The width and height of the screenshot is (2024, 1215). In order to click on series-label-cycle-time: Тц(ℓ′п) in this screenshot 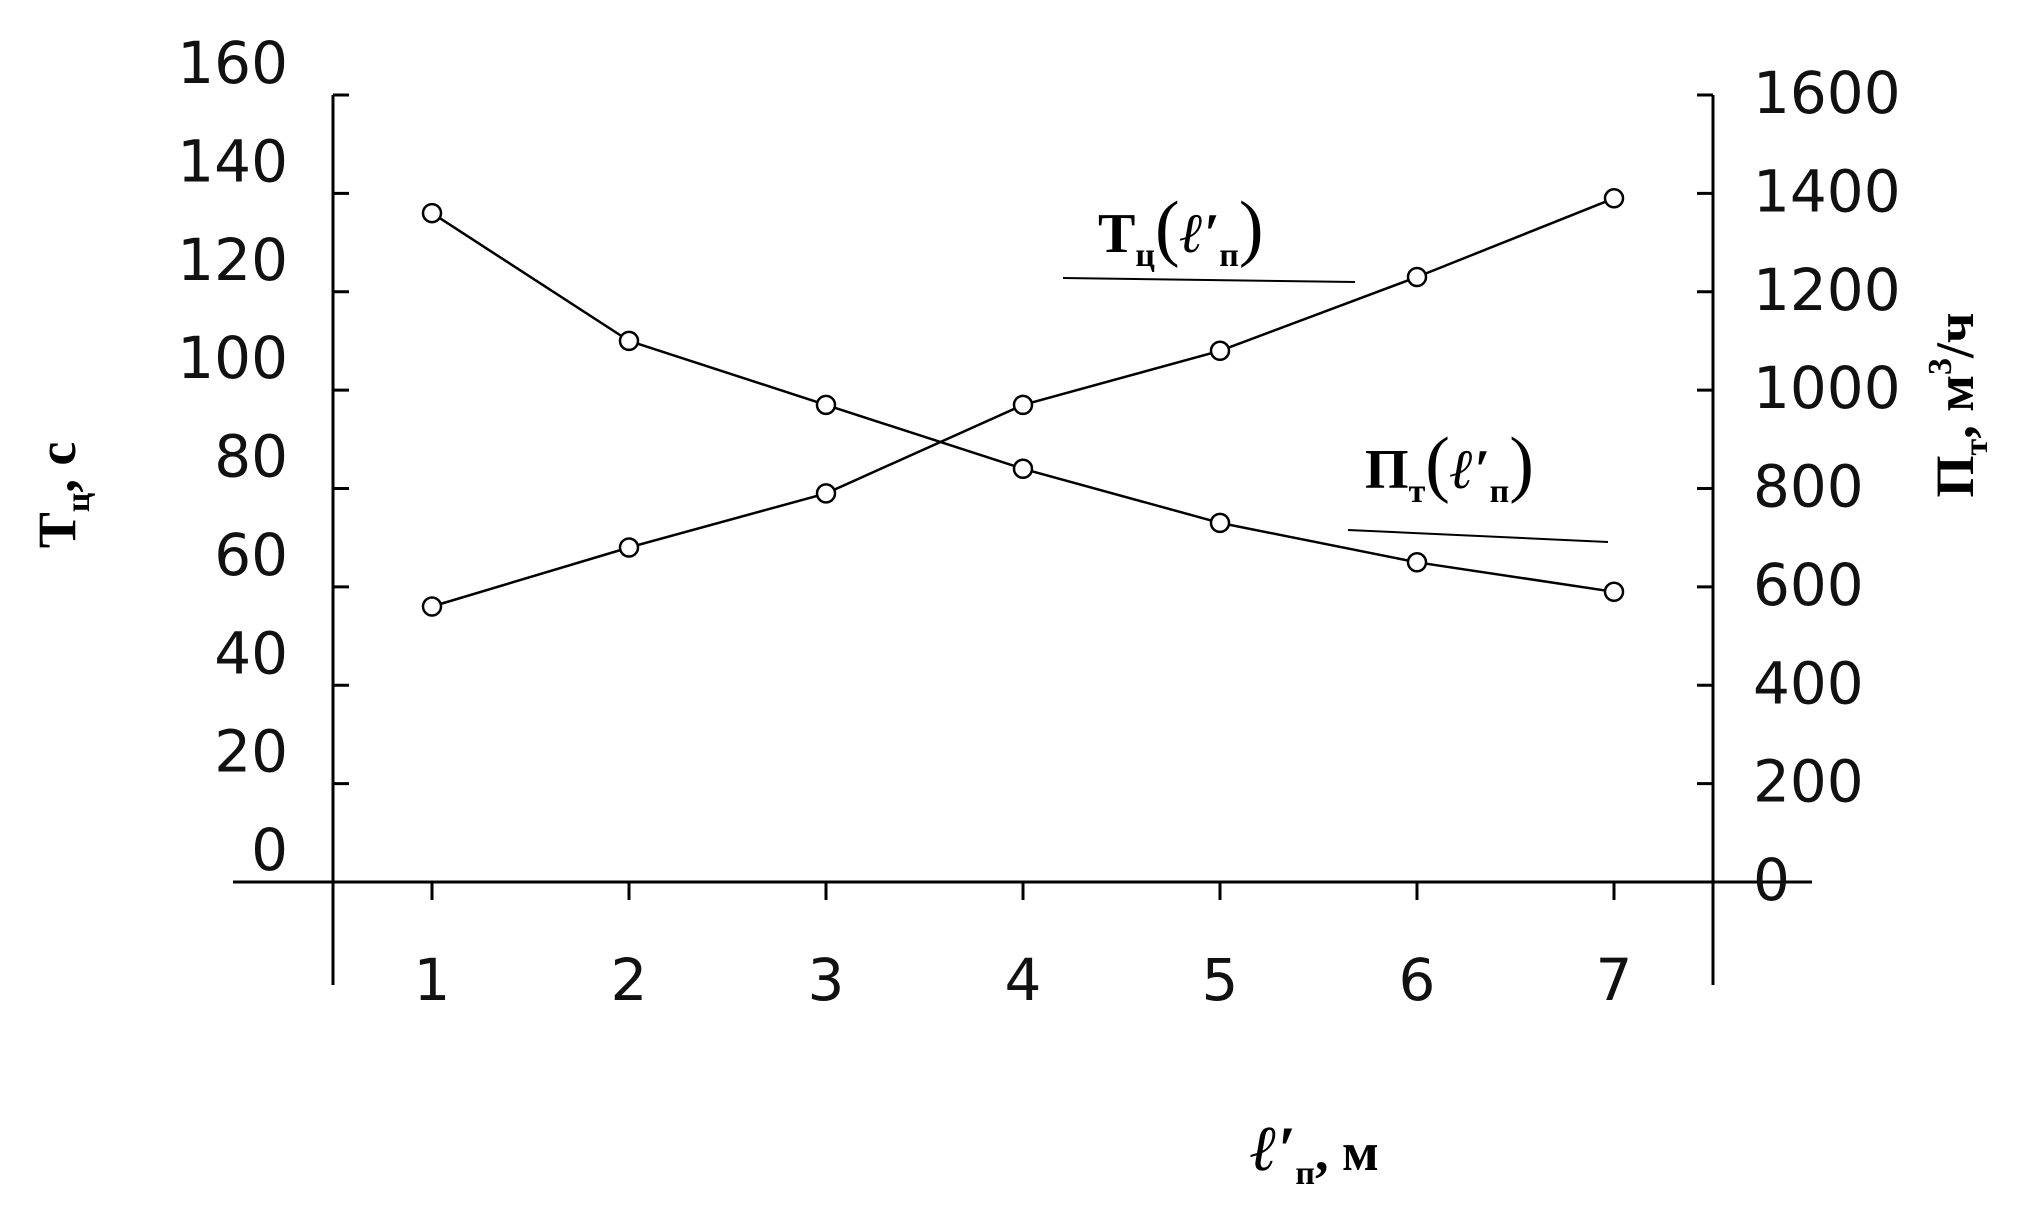, I will do `click(1209, 235)`.